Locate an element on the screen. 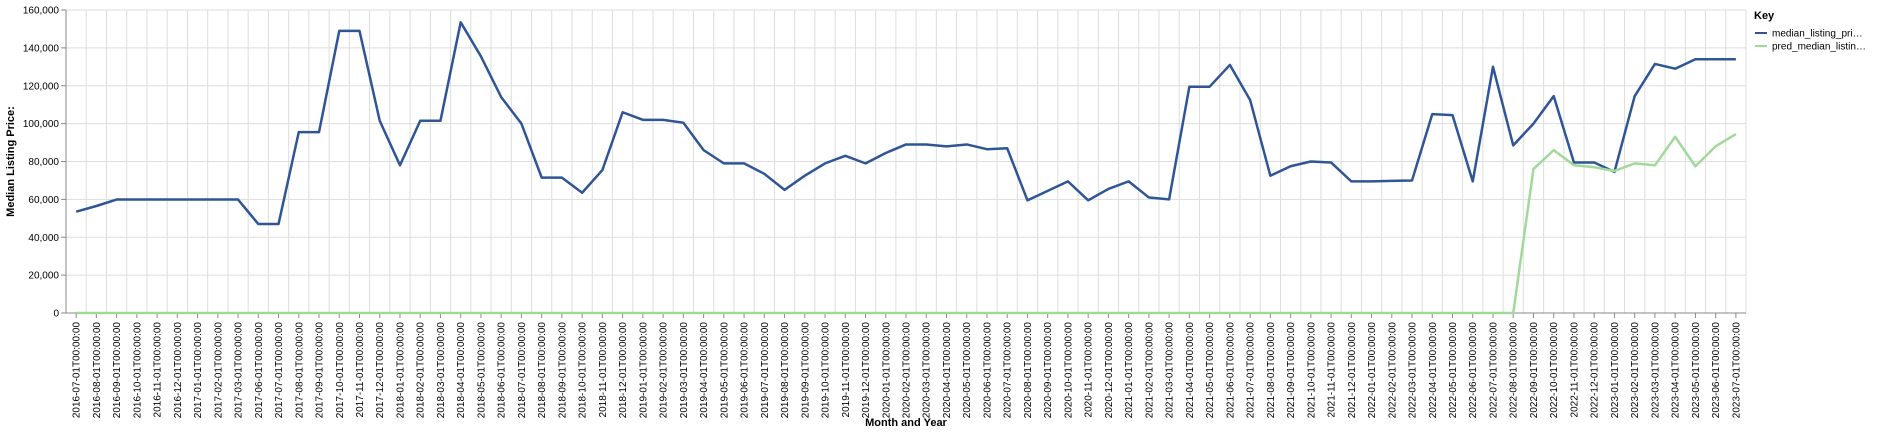 This screenshot has width=1880, height=434. x-tick-label: 2023-07-01T00:00:00 is located at coordinates (1736, 370).